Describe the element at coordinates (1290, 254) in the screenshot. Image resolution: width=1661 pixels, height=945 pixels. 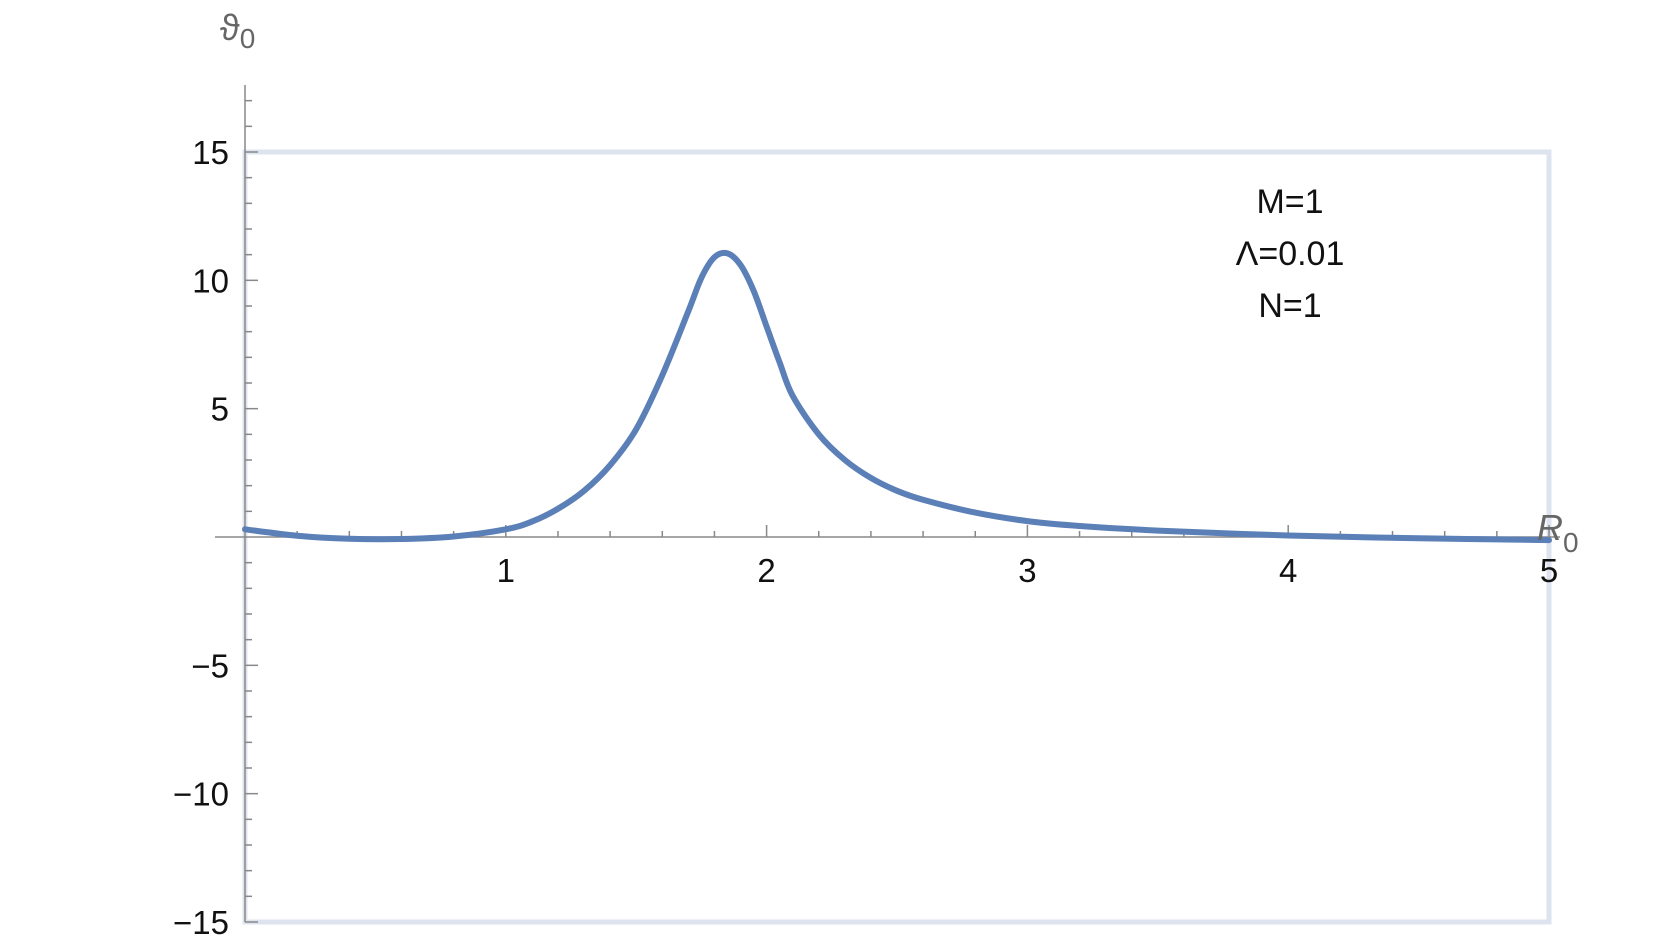
I see `annotation-line-2: Λ=0.01` at that location.